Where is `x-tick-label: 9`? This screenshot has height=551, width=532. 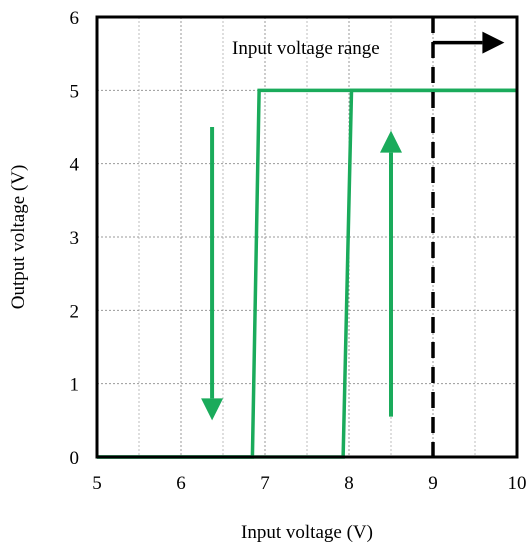 x-tick-label: 9 is located at coordinates (433, 483).